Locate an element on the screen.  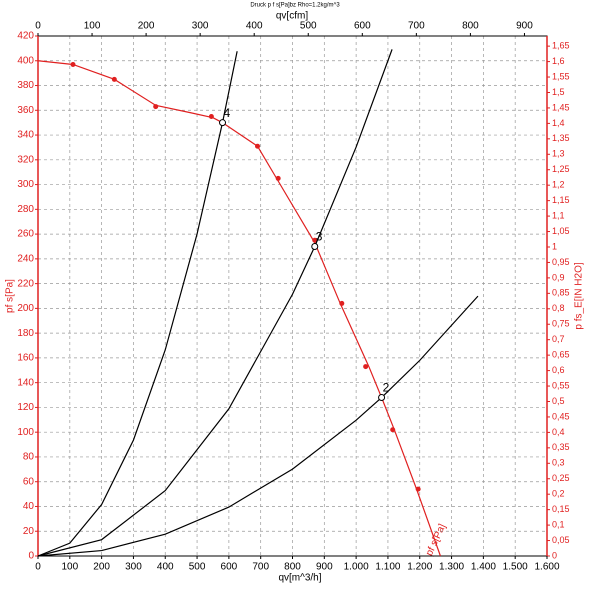
y-tick-label: 220 is located at coordinates (25, 283).